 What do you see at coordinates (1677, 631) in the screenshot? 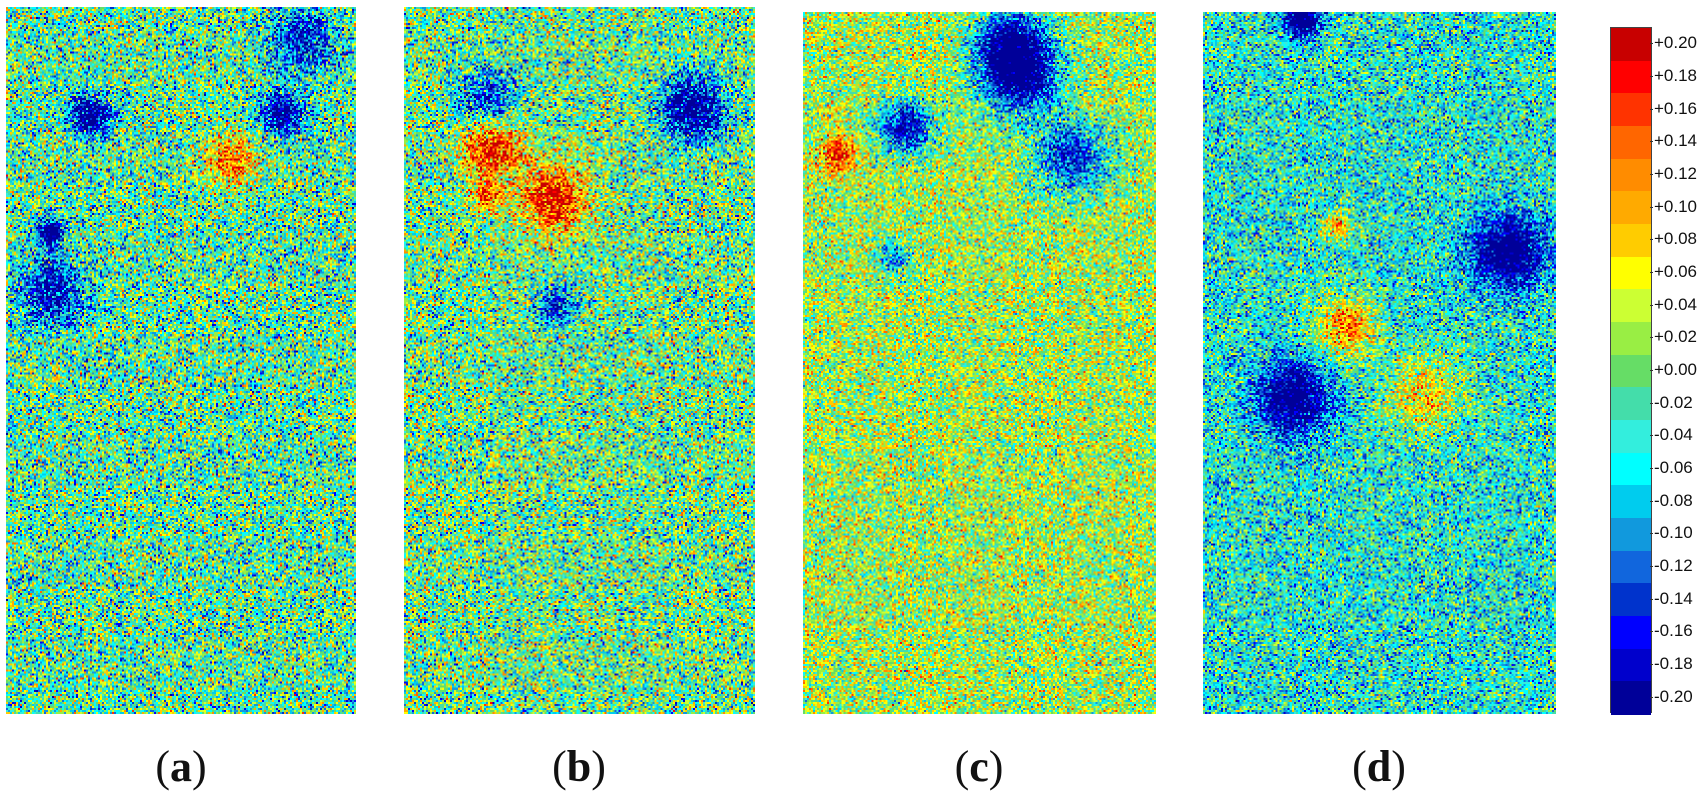
I see `colorbar-tick-label: -0.16` at bounding box center [1677, 631].